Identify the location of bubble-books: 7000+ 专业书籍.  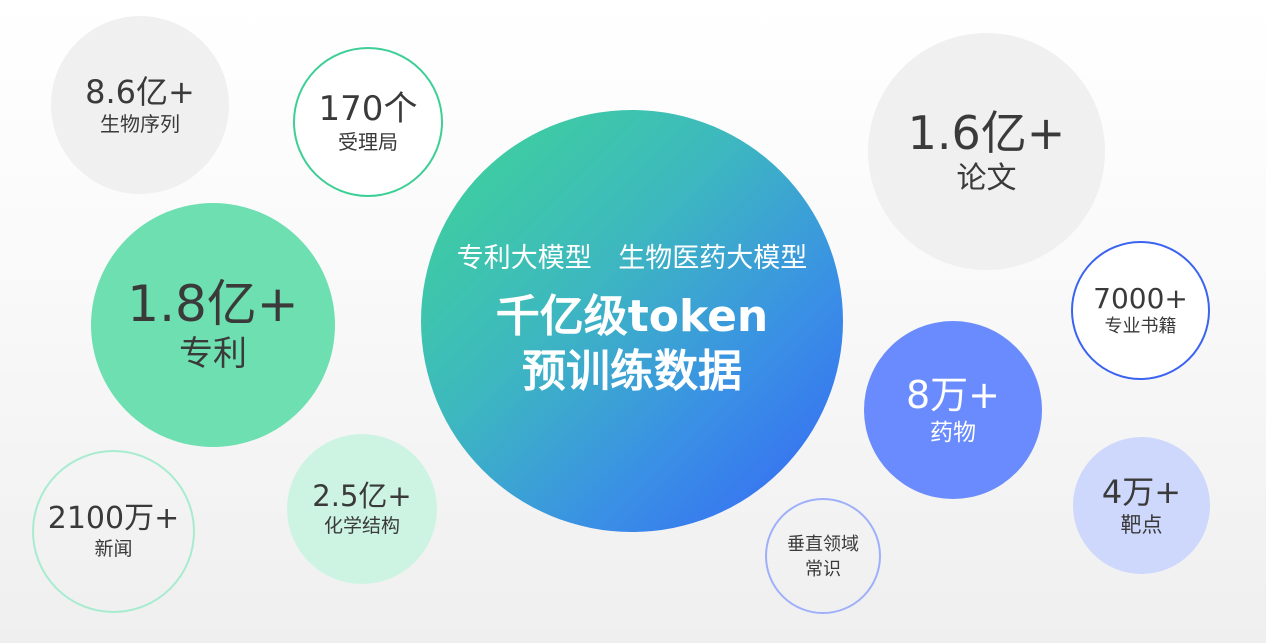
(1140, 310).